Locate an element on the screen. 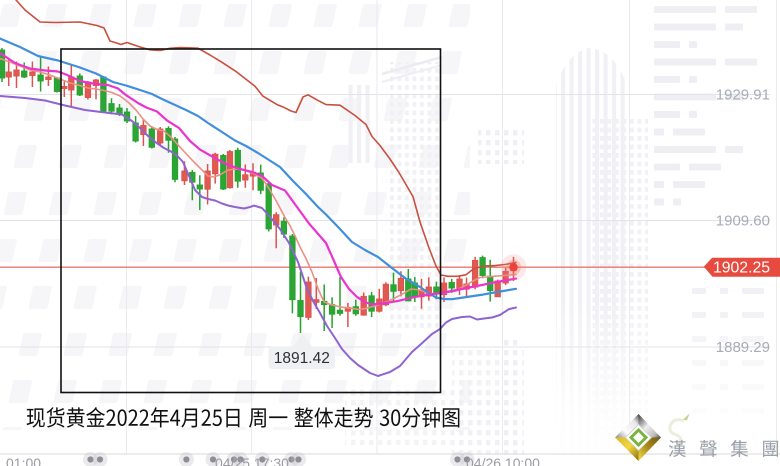 Image resolution: width=780 pixels, height=466 pixels. svg-text: 04/25 17:30 is located at coordinates (252, 460).